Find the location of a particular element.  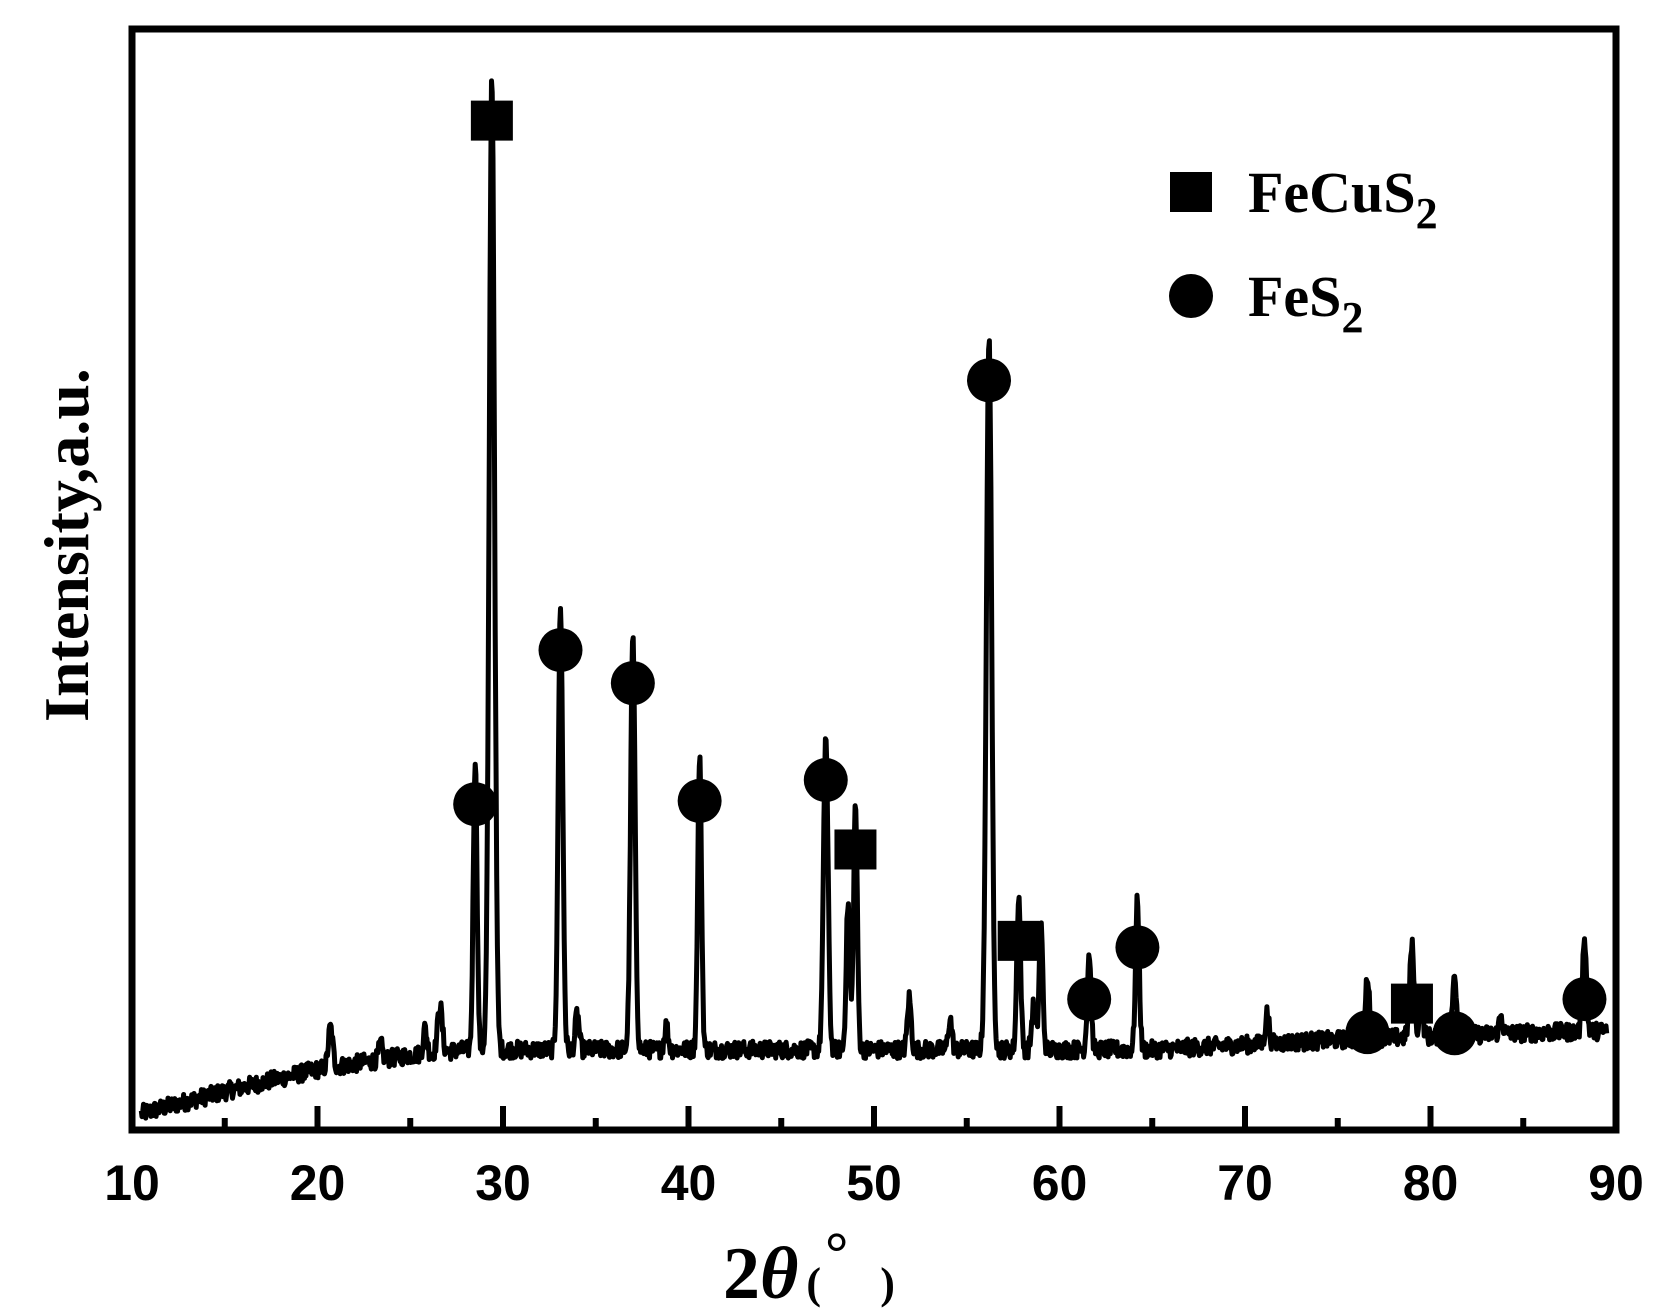

x-label-close: ) is located at coordinates (887, 1283).